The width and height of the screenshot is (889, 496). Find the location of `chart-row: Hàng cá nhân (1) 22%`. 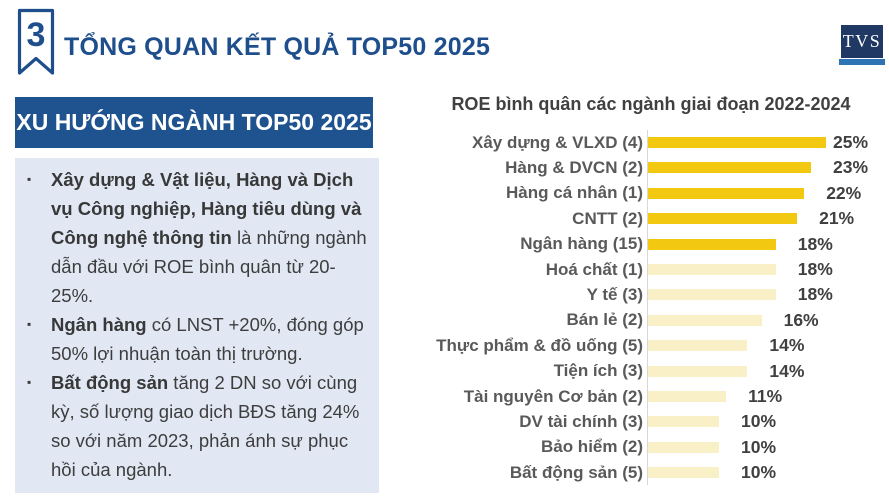

chart-row: Hàng cá nhân (1) 22% is located at coordinates (651, 193).